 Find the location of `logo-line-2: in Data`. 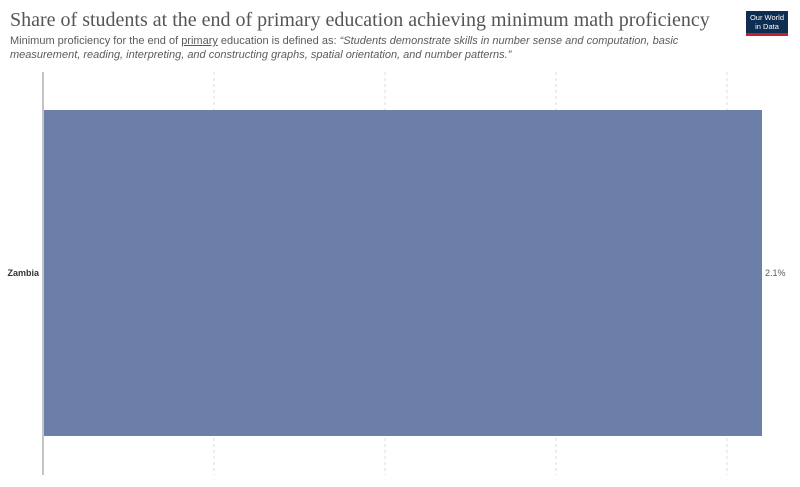

logo-line-2: in Data is located at coordinates (767, 26).